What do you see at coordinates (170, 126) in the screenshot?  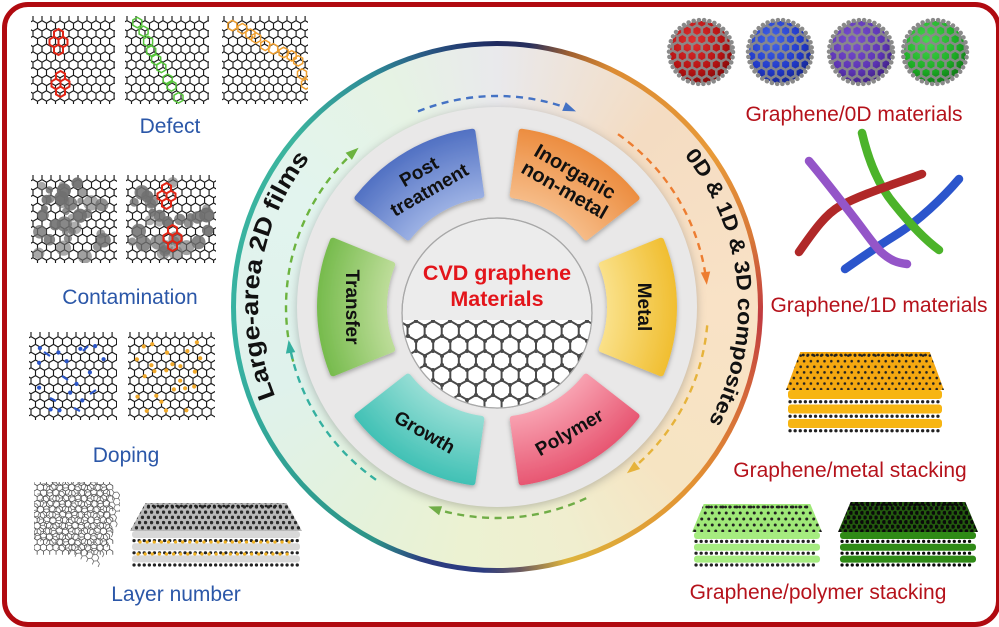 I see `svg-text: Defect` at bounding box center [170, 126].